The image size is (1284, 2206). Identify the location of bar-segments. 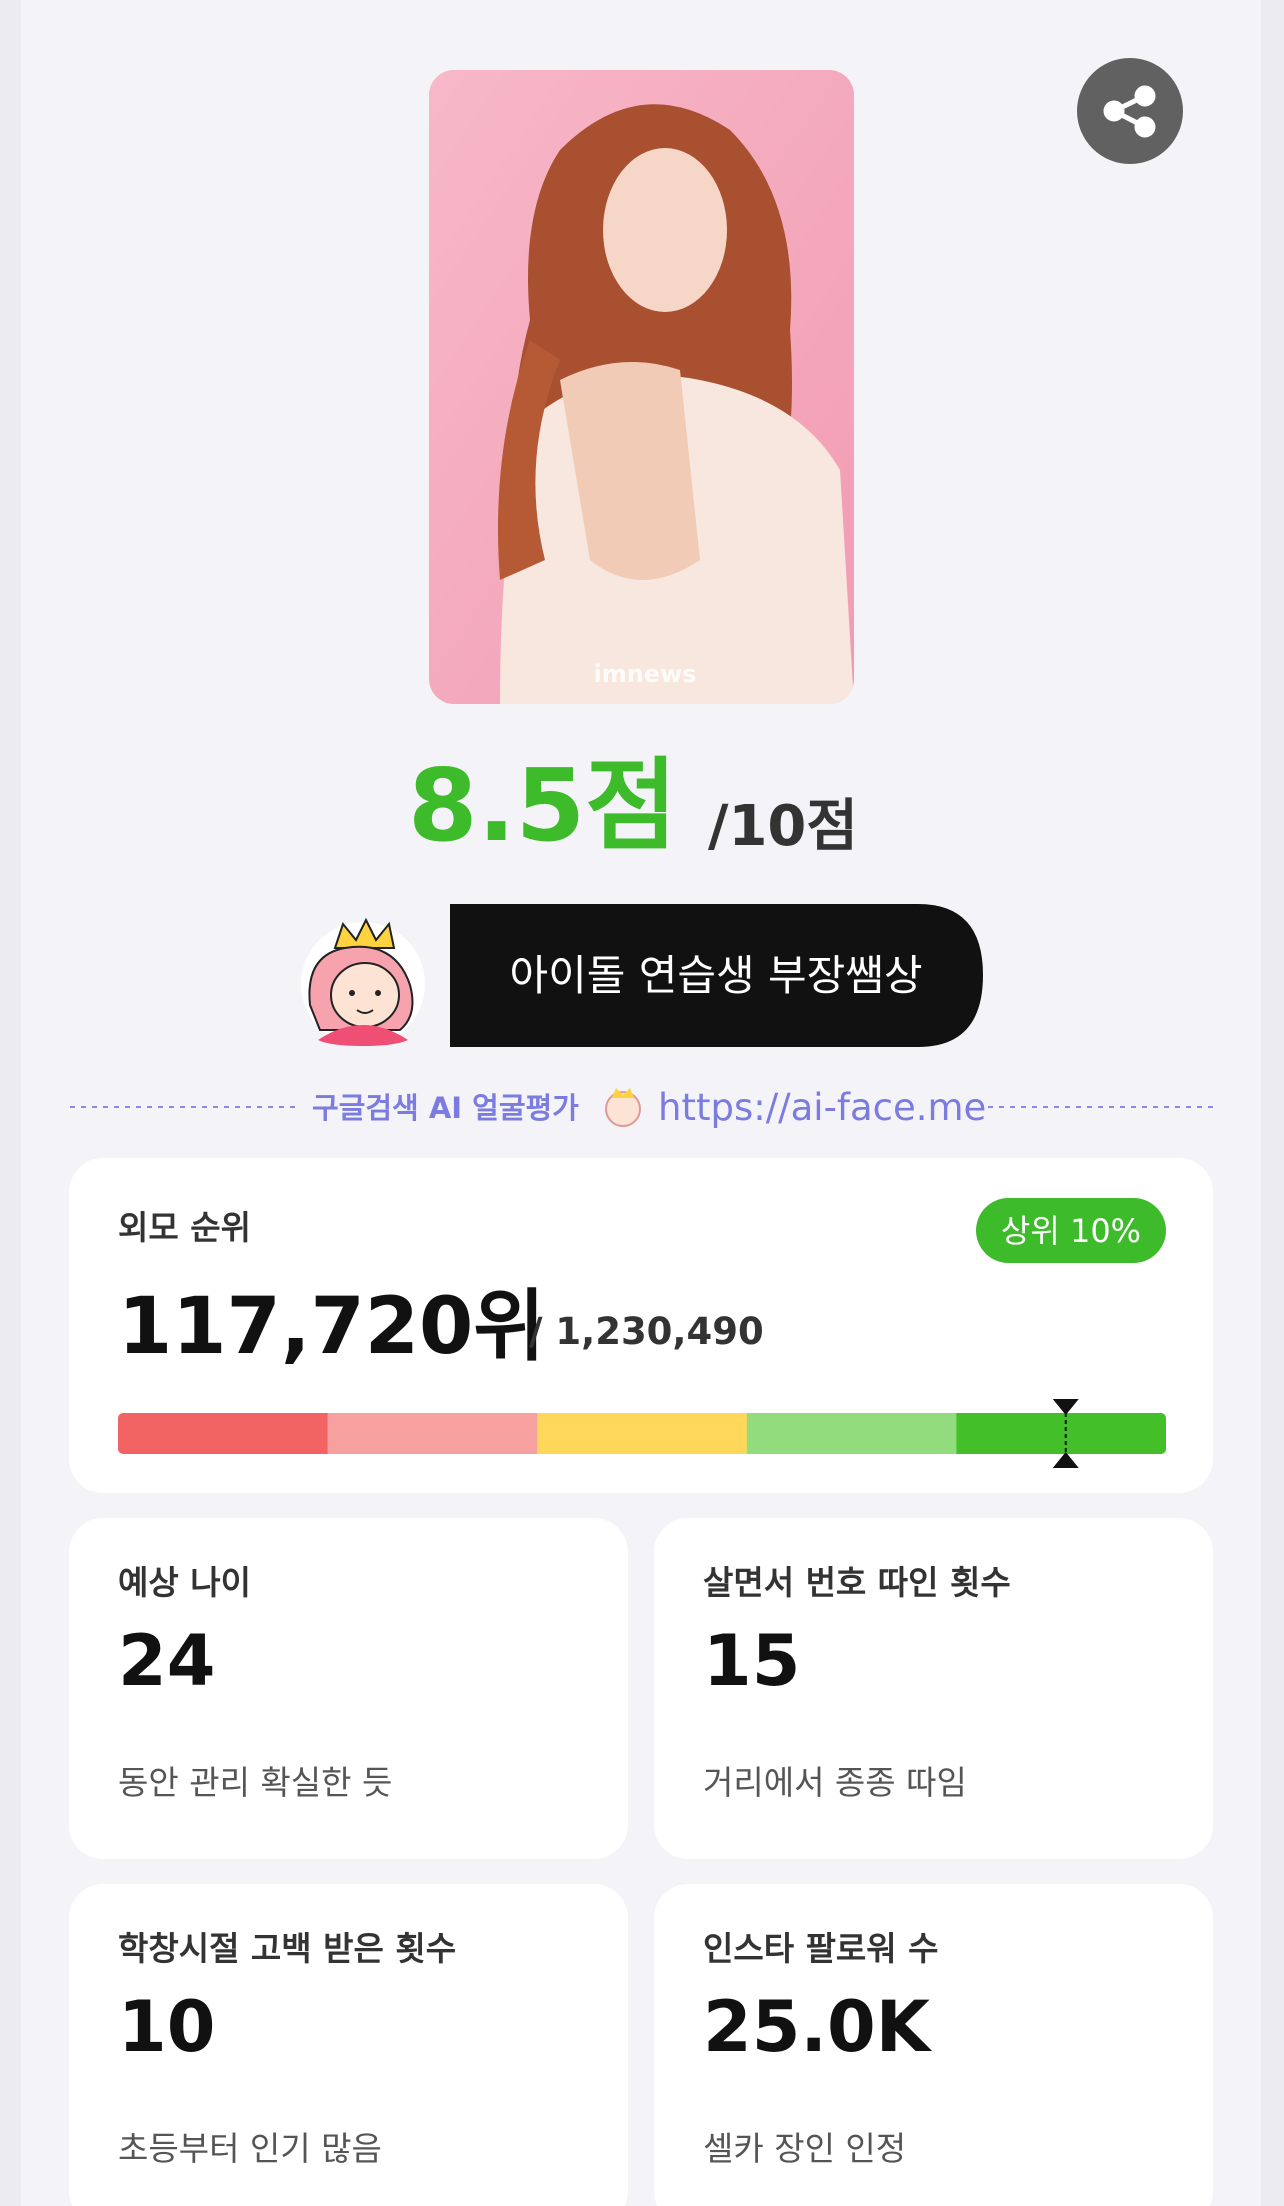
(642, 1433).